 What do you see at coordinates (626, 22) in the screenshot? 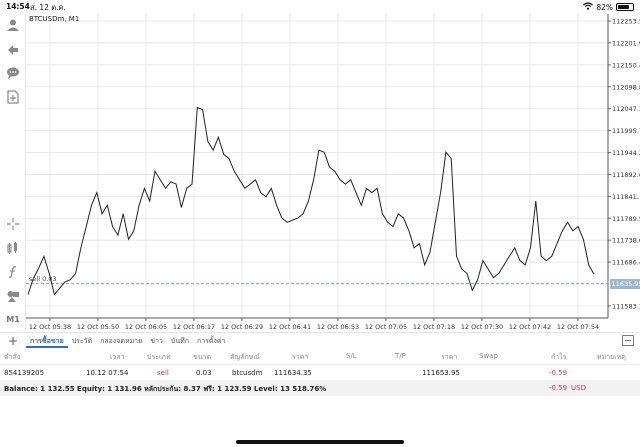
I see `y-tick-label: 112253.50` at bounding box center [626, 22].